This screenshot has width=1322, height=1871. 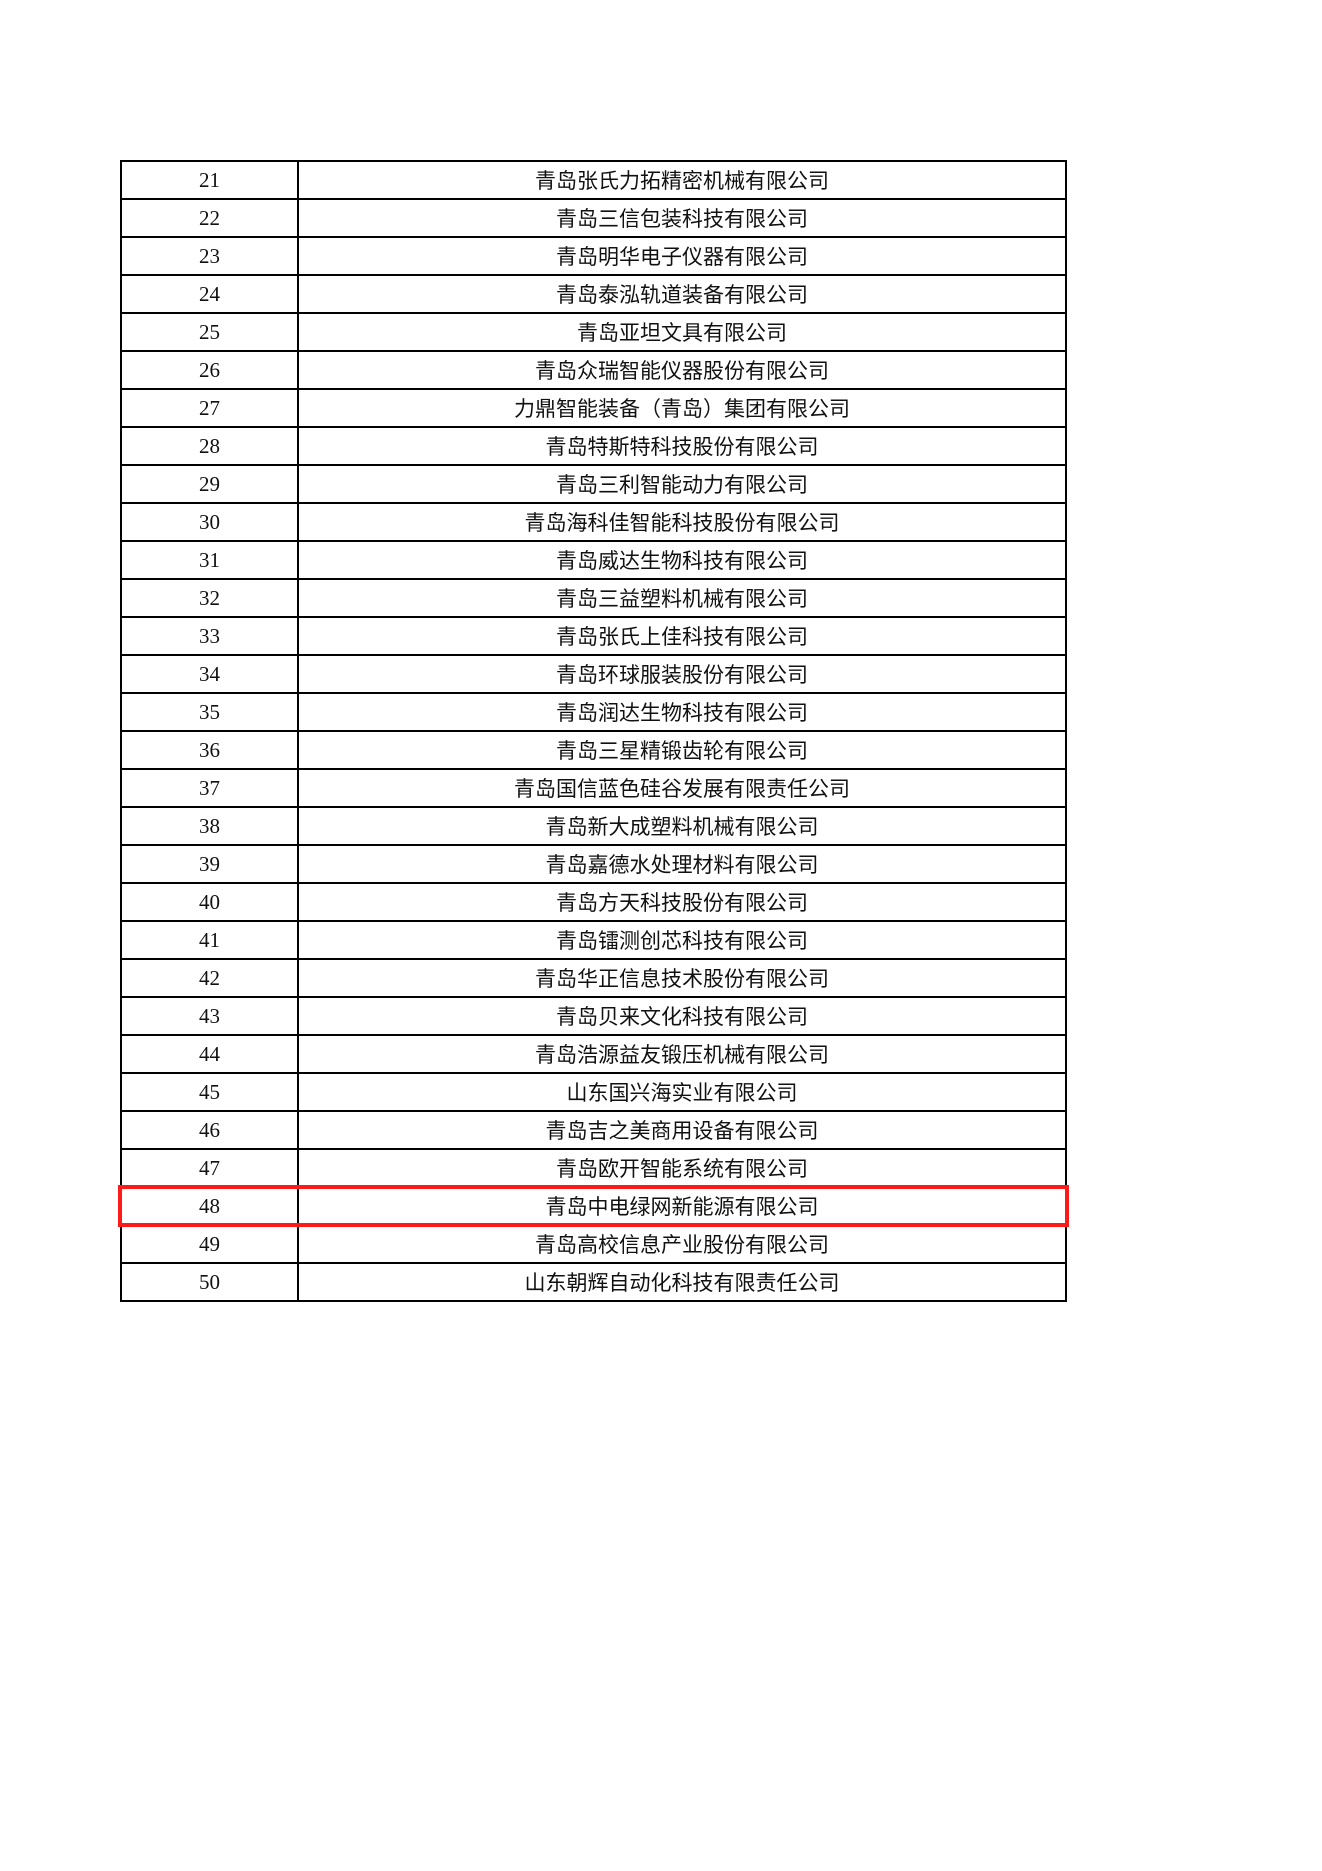 I want to click on company-name: 青岛张氏力拓精密机械有限公司, so click(x=682, y=180).